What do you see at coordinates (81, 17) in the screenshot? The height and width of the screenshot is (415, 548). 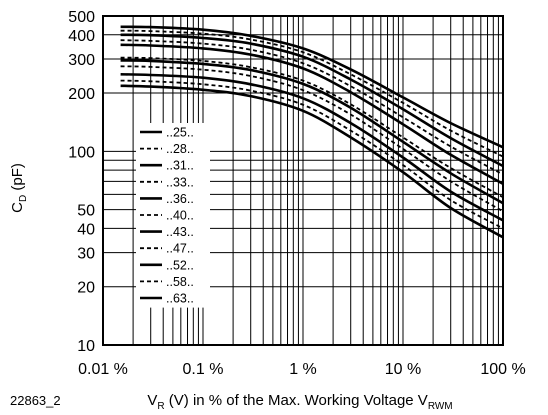 I see `y-tick-label: 500` at bounding box center [81, 17].